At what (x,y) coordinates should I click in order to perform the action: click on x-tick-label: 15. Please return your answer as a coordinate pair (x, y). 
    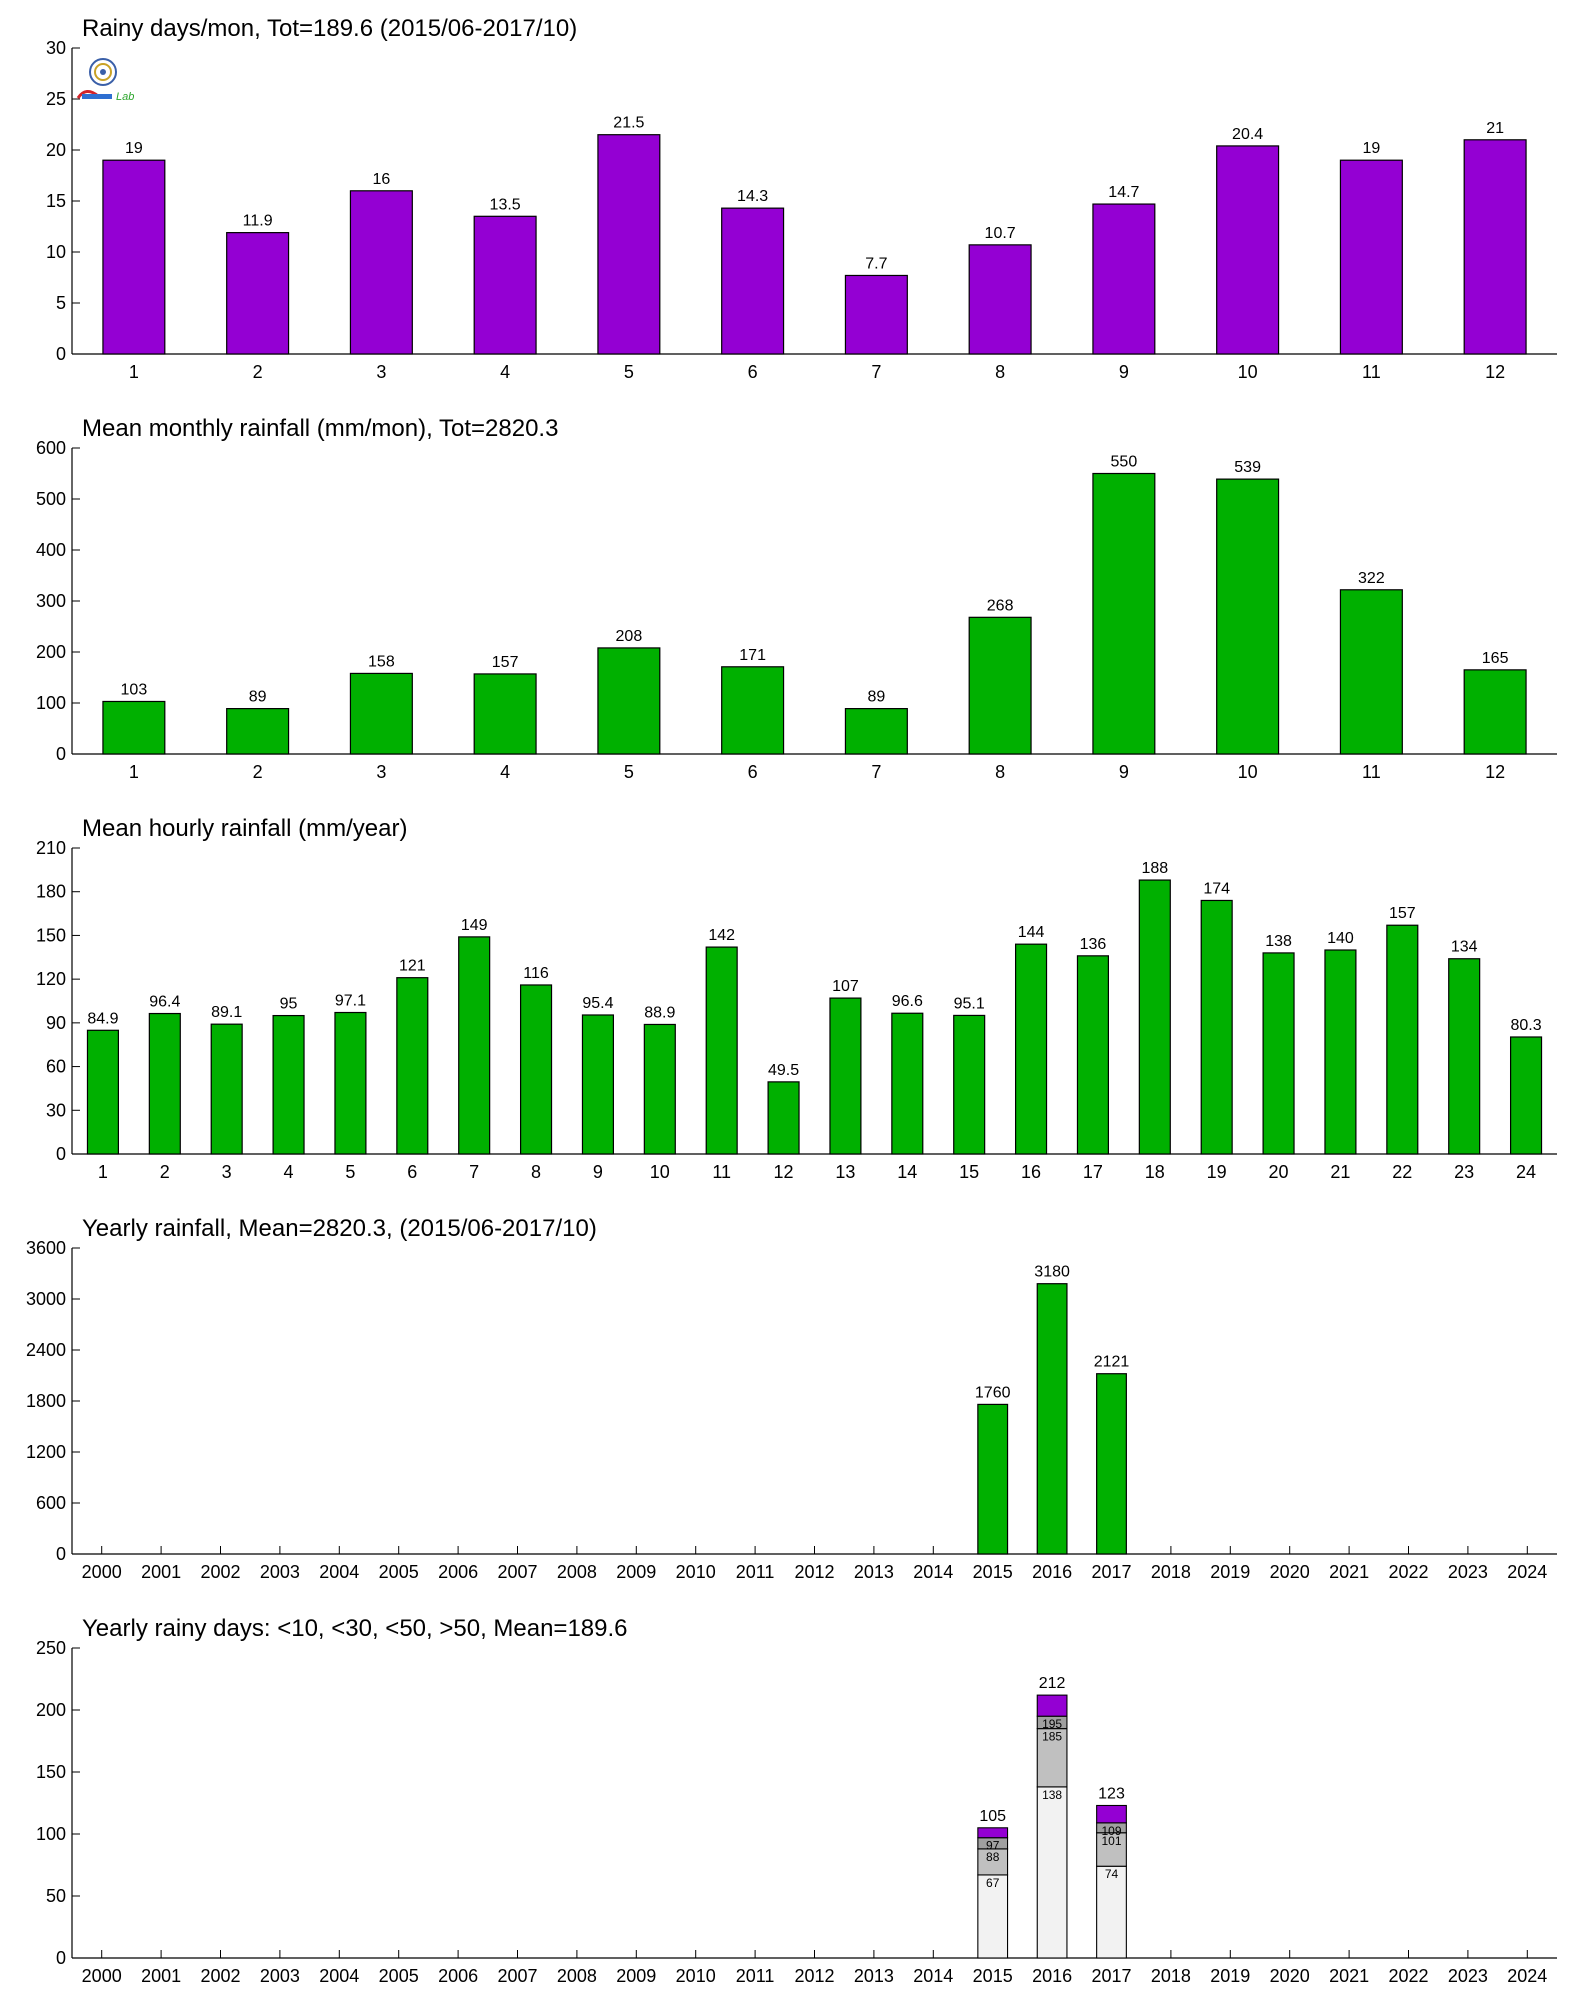
    Looking at the image, I should click on (969, 1172).